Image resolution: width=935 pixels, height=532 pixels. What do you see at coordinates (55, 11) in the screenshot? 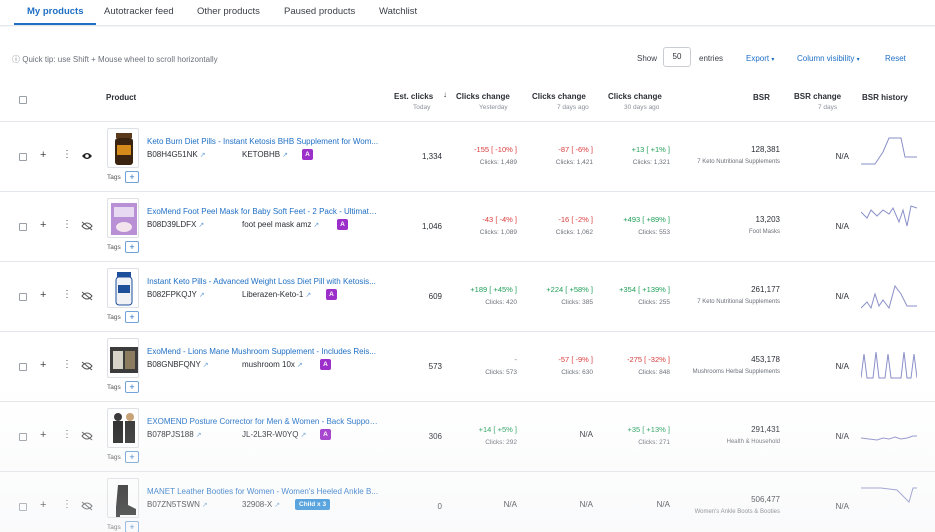
I see `tab-my-products: My products` at bounding box center [55, 11].